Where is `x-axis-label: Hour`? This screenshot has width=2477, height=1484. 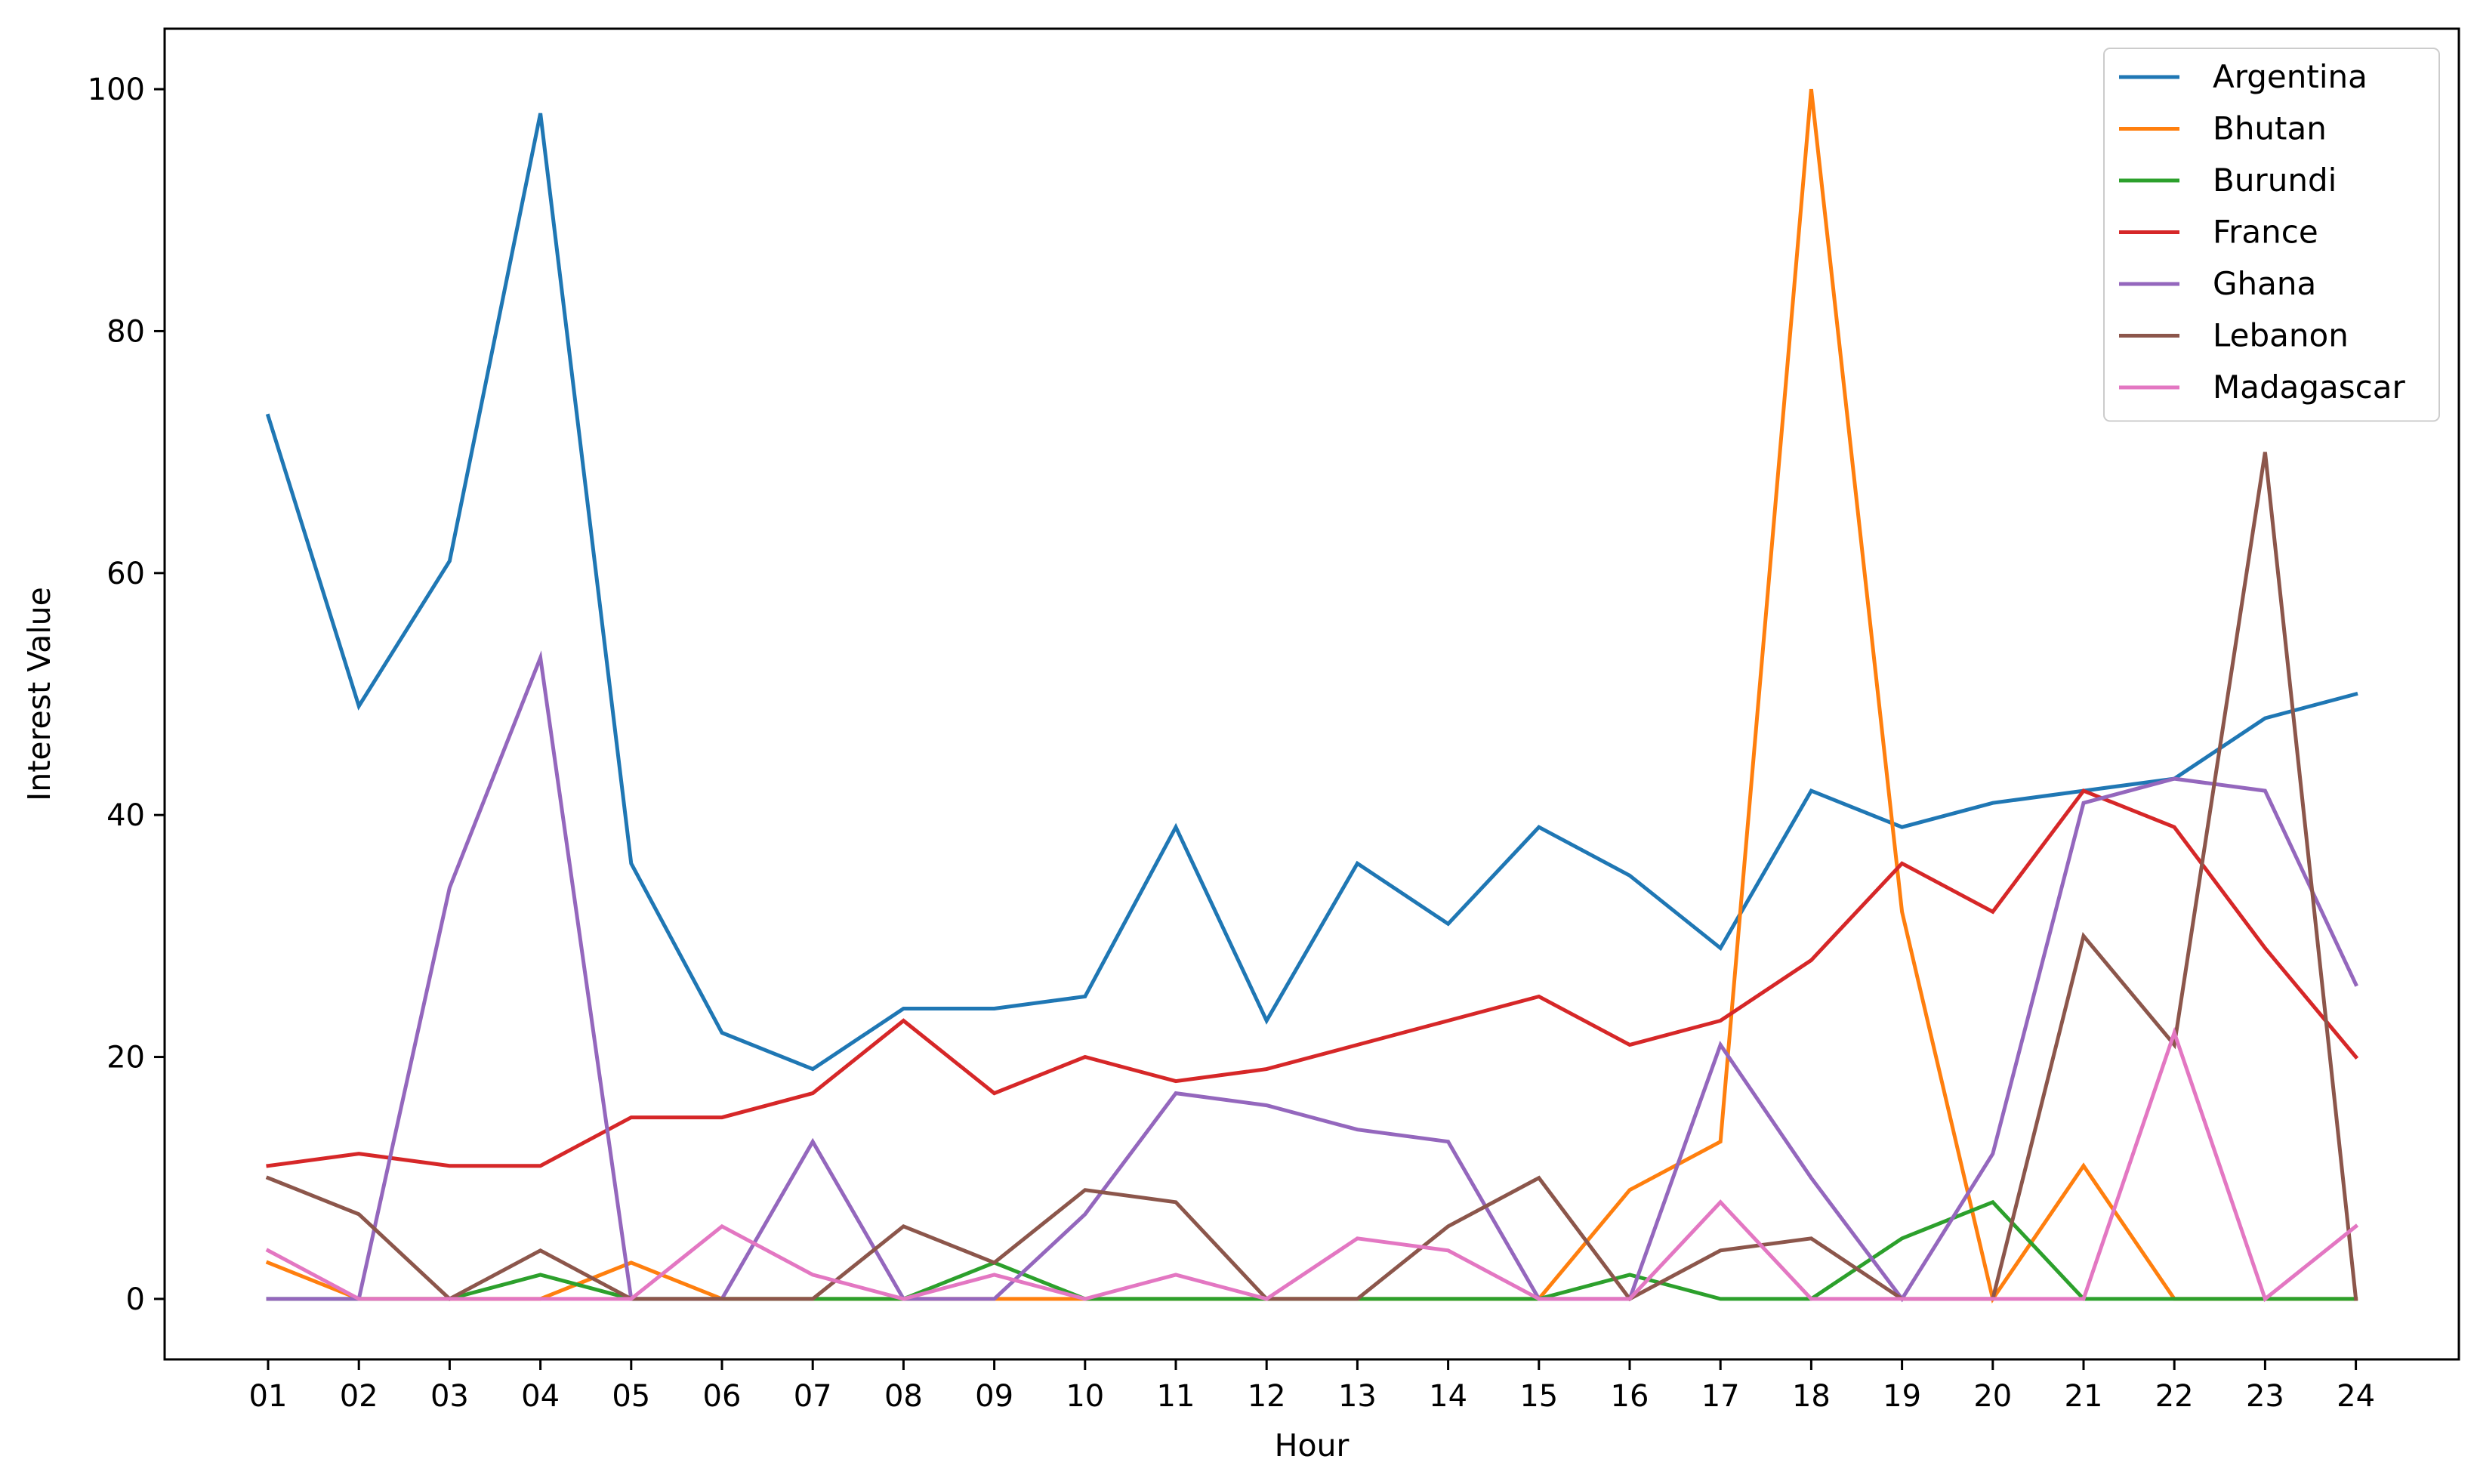
x-axis-label: Hour is located at coordinates (1312, 1445).